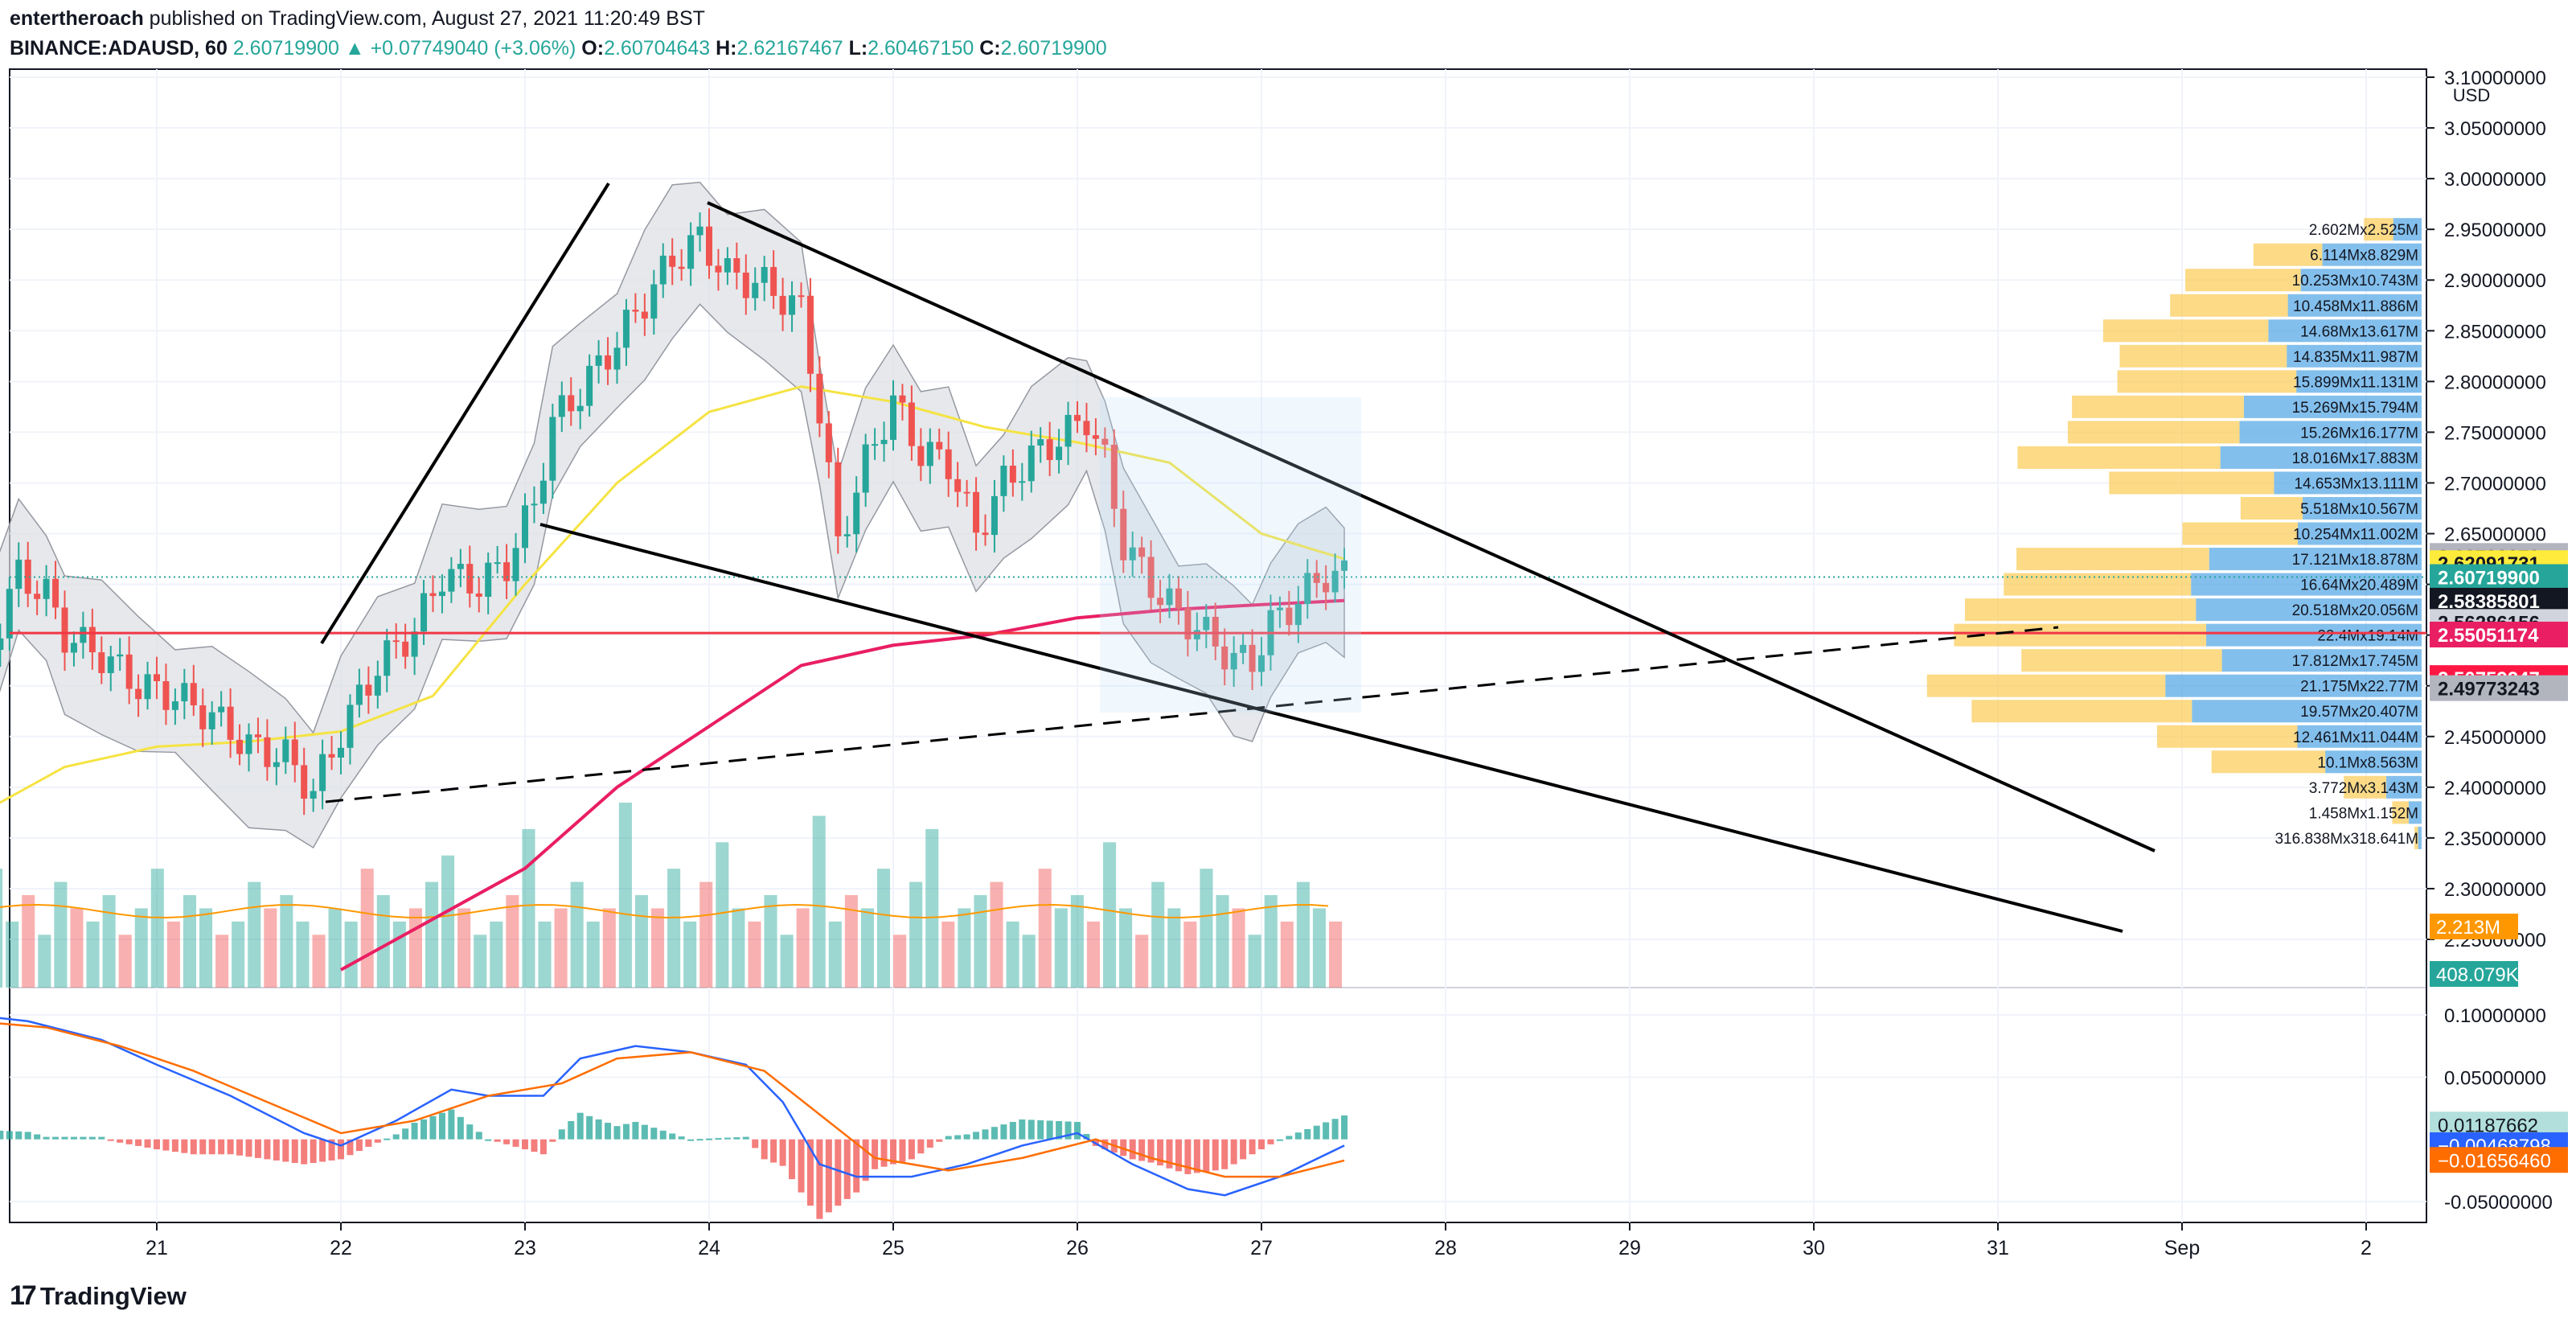 The image size is (2576, 1327). What do you see at coordinates (726, 48) in the screenshot?
I see `high-label: H:` at bounding box center [726, 48].